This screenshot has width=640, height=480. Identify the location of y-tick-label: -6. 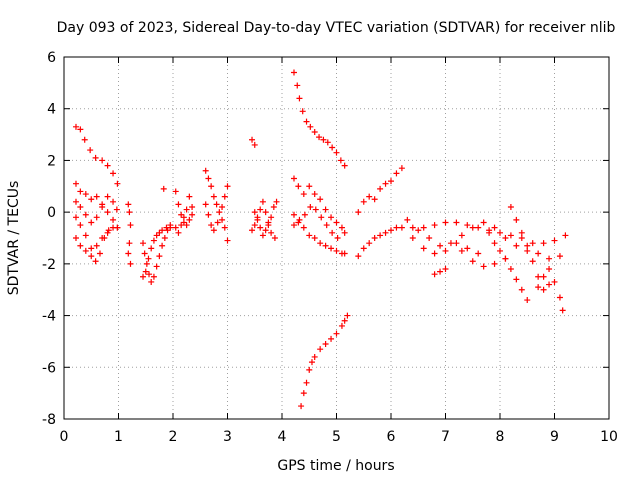
(49, 368).